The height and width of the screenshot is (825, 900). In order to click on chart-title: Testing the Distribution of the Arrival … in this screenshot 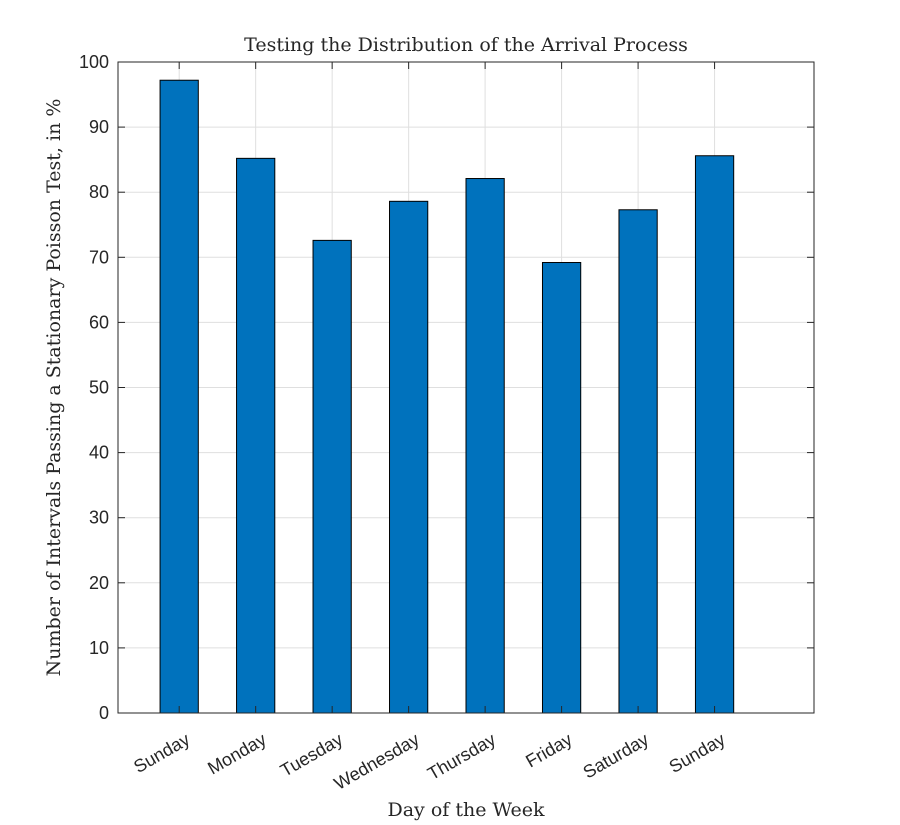, I will do `click(466, 45)`.